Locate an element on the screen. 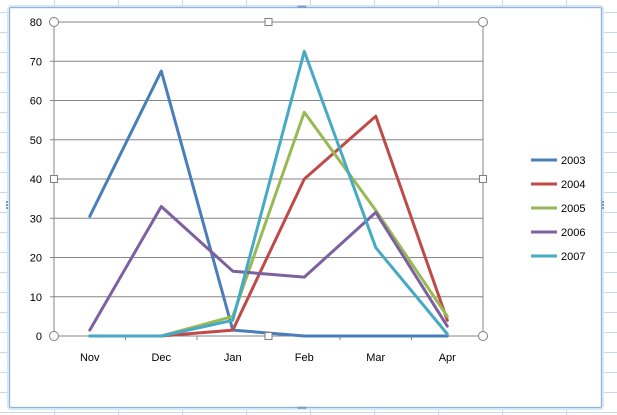 The width and height of the screenshot is (617, 415). y-tick-label: 40 is located at coordinates (36, 180).